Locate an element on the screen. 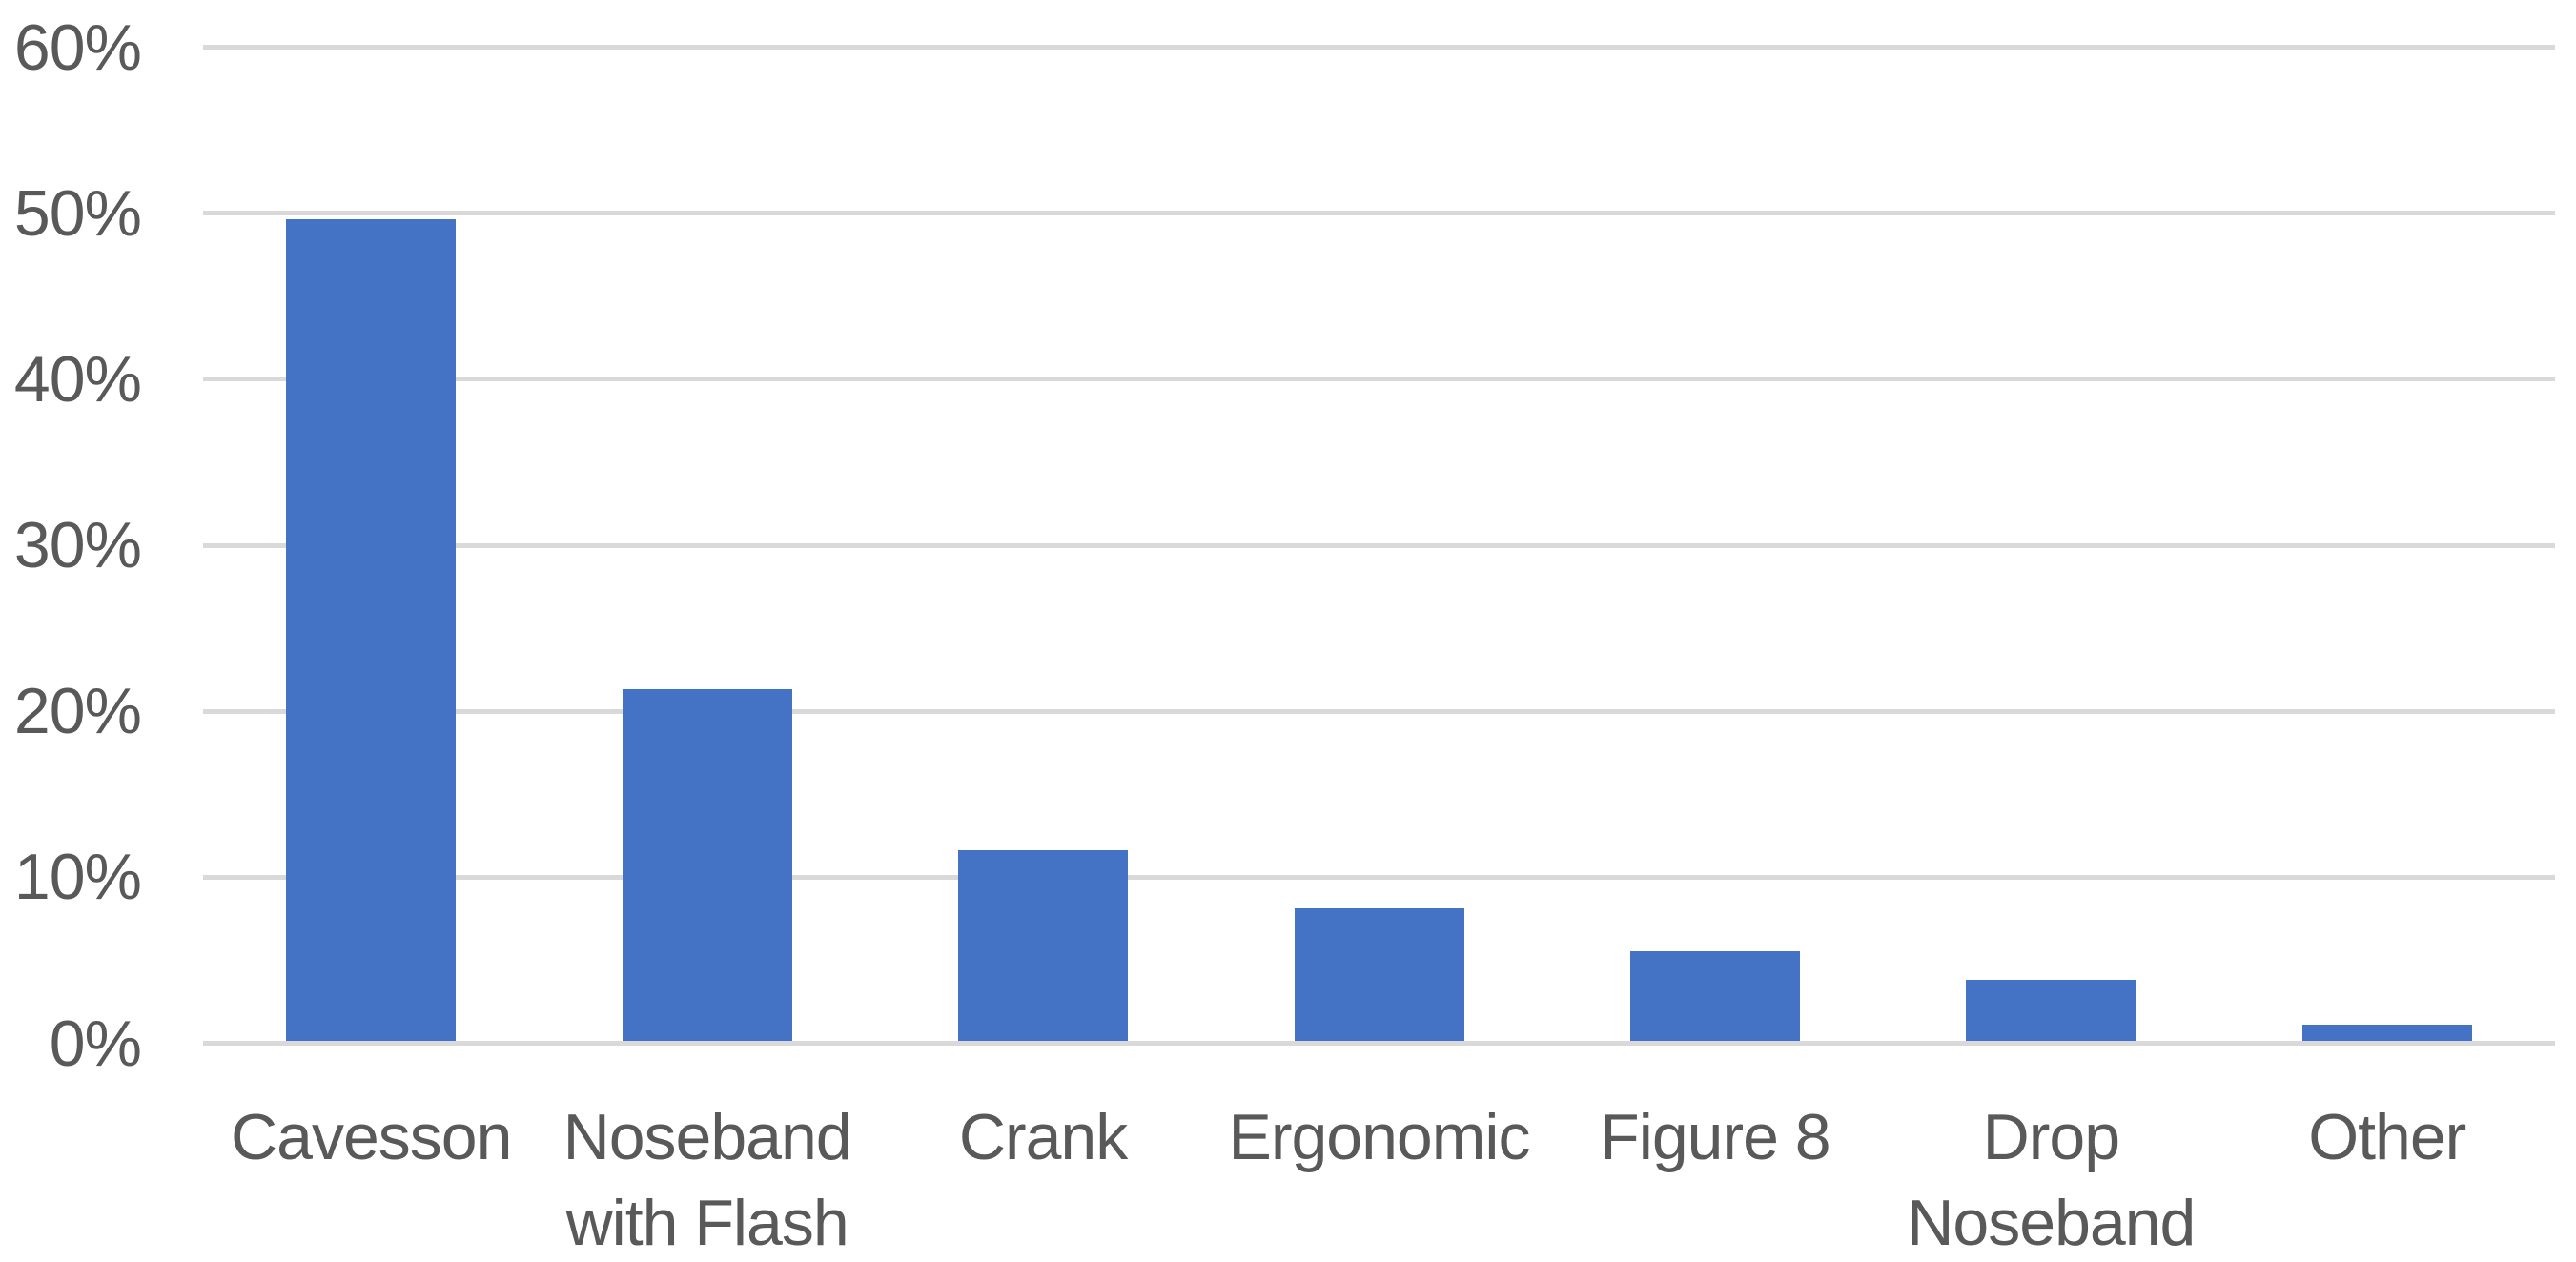 The height and width of the screenshot is (1262, 2576). y-tick-label: 50% is located at coordinates (77, 213).